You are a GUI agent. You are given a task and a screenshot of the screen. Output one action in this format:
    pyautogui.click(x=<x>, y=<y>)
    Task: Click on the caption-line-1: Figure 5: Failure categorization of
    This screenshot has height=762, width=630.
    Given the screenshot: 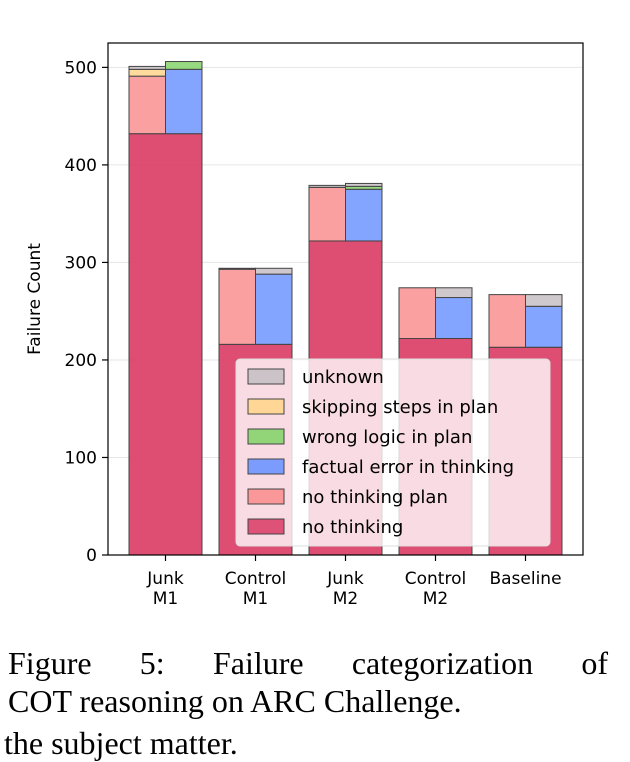 What is the action you would take?
    pyautogui.click(x=308, y=663)
    